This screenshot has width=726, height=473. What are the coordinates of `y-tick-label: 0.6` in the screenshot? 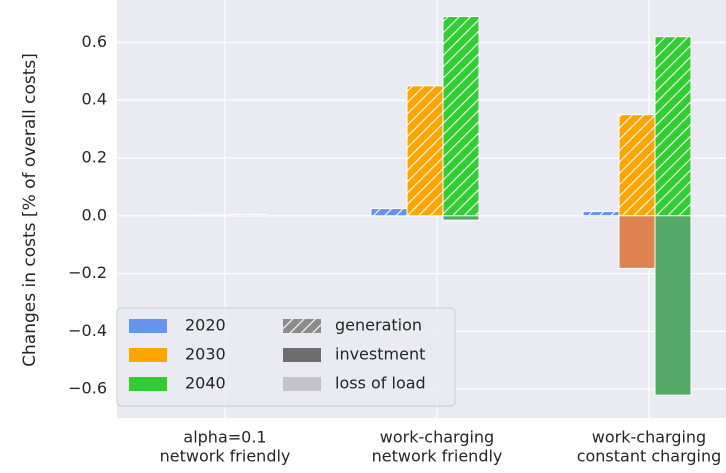 It's located at (94, 41).